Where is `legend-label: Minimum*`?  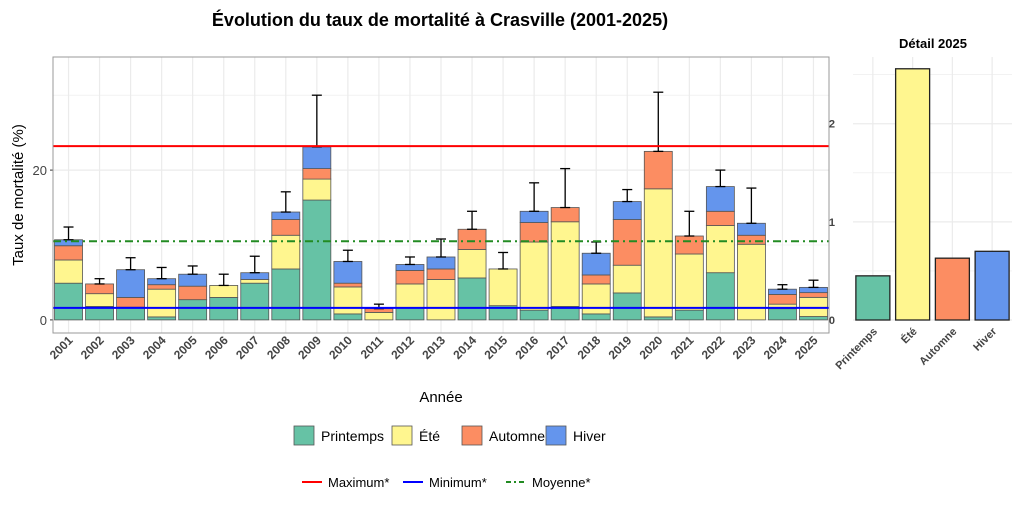
legend-label: Minimum* is located at coordinates (458, 482).